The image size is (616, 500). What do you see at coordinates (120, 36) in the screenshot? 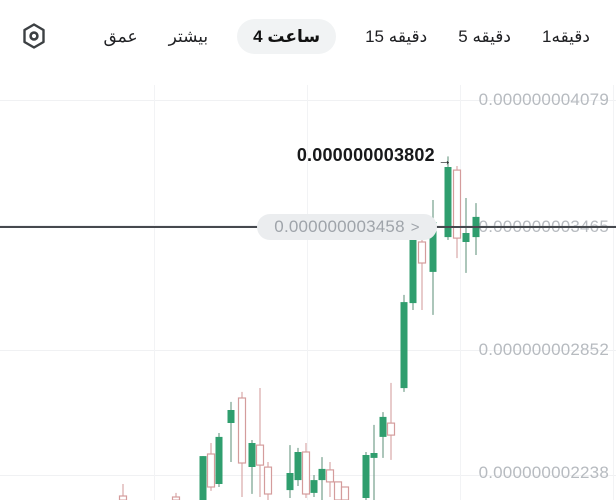
I see `tab-depth: عمق` at bounding box center [120, 36].